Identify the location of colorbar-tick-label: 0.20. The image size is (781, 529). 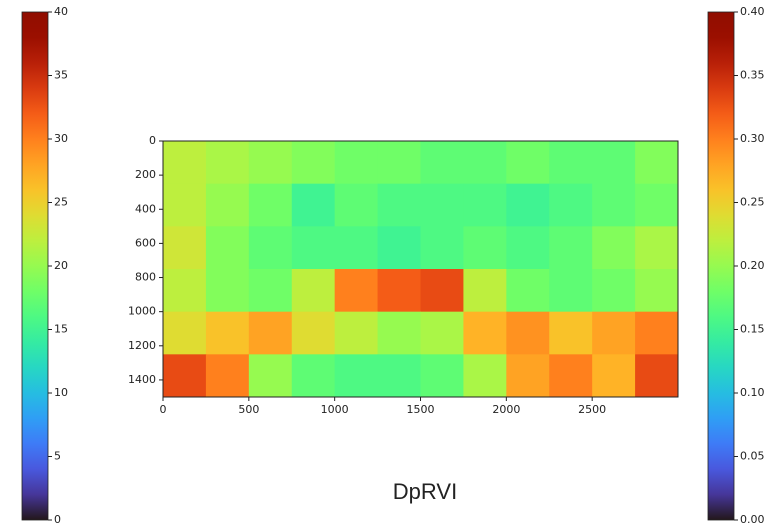
(752, 265).